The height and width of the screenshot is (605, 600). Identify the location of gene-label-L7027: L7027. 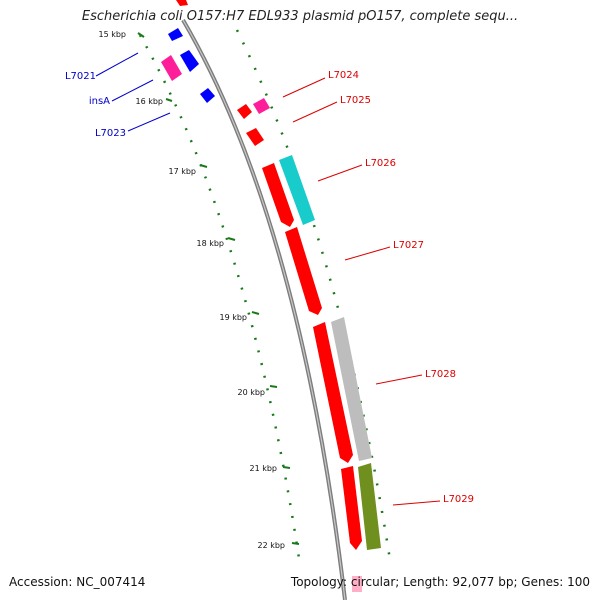
(408, 245).